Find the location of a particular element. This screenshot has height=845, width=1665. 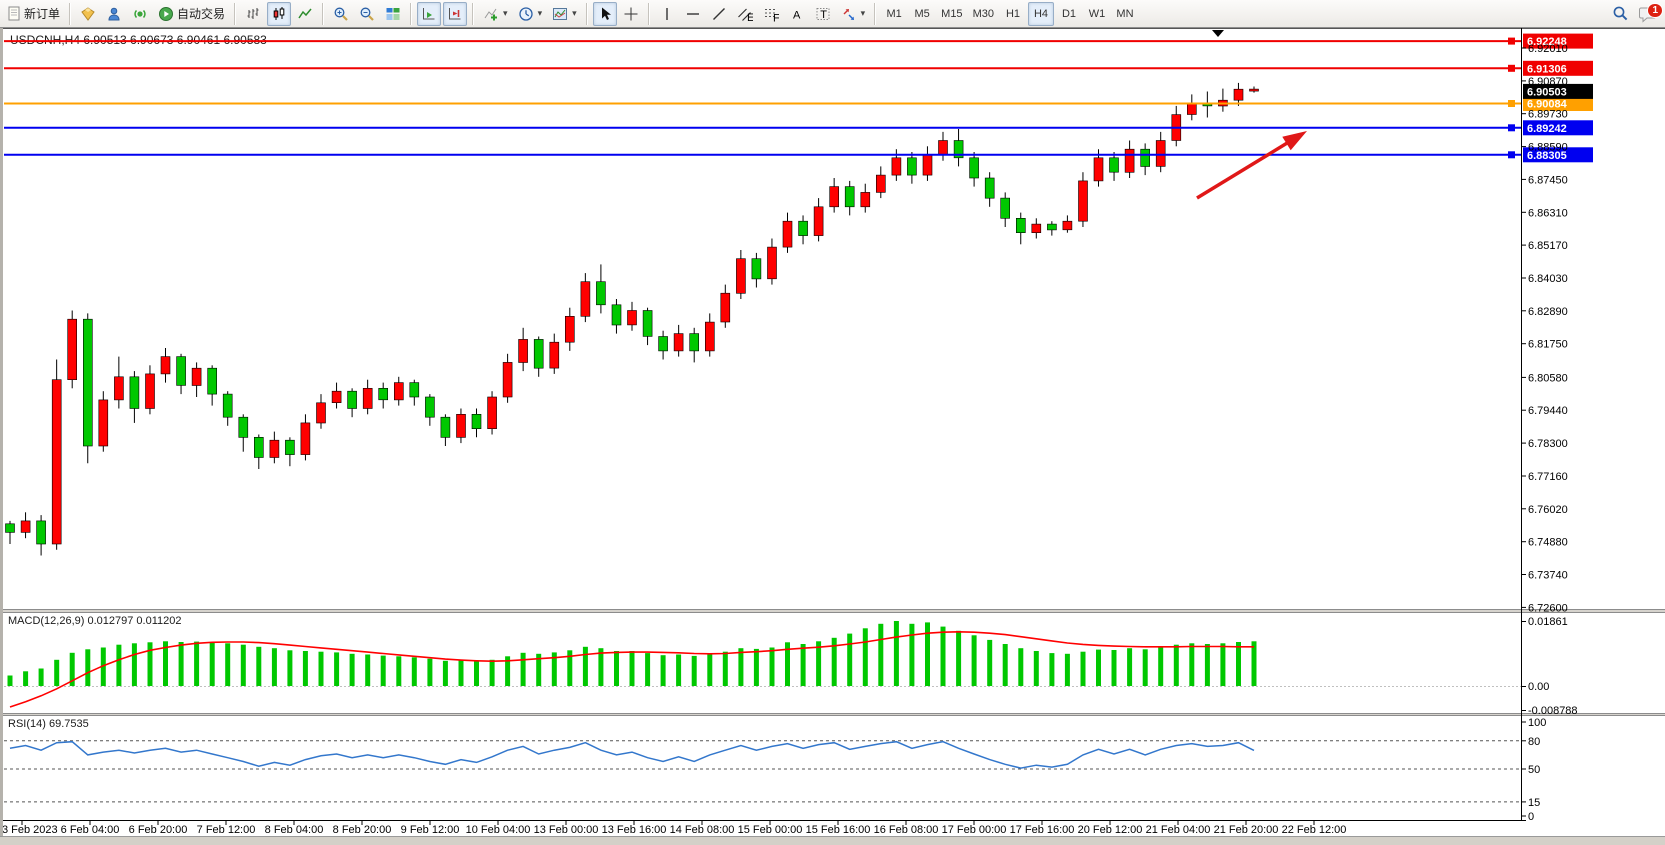

timeframe-m30-button: M30 is located at coordinates (983, 14).